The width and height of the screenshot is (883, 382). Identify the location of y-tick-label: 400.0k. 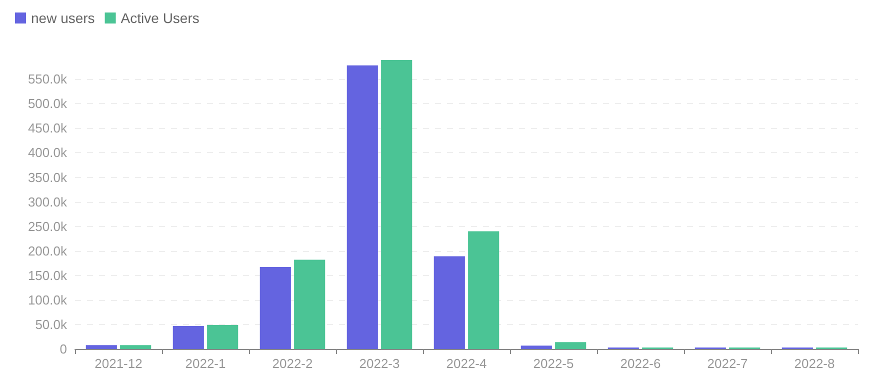
(48, 152).